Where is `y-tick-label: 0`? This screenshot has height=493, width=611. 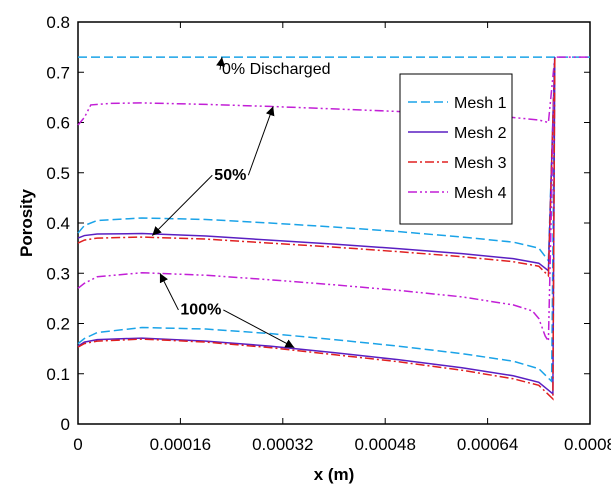 y-tick-label: 0 is located at coordinates (65, 424).